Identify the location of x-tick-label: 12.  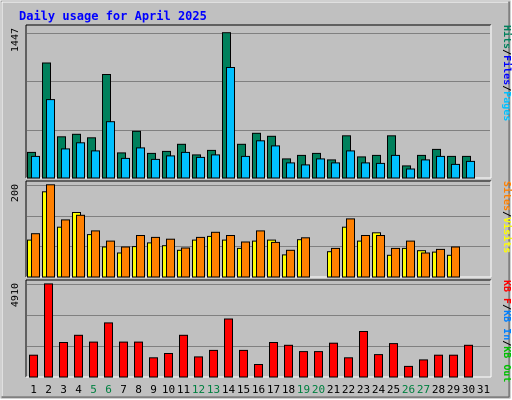
(198, 389).